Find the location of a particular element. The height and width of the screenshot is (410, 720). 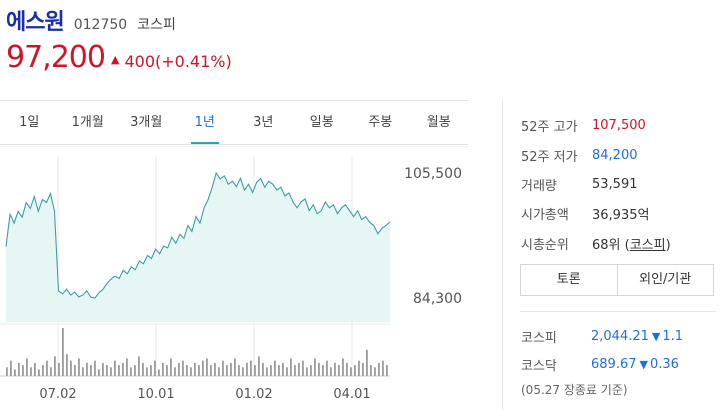

foreign-institution-button: 외인/기관 is located at coordinates (664, 280).